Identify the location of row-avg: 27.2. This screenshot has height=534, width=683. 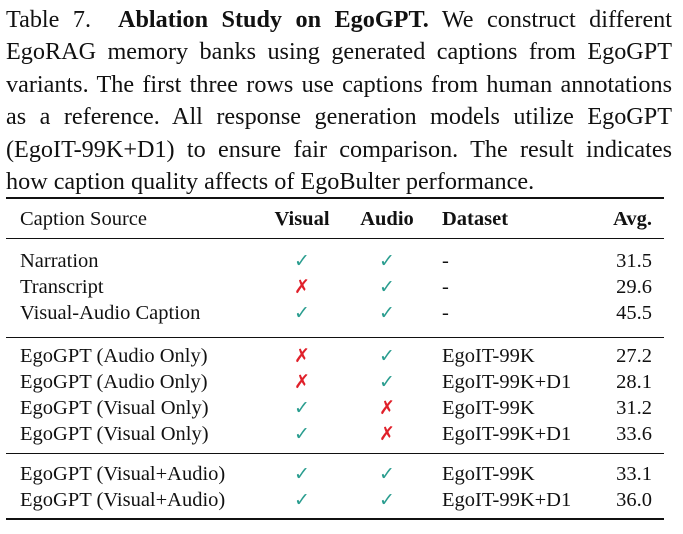
(634, 356).